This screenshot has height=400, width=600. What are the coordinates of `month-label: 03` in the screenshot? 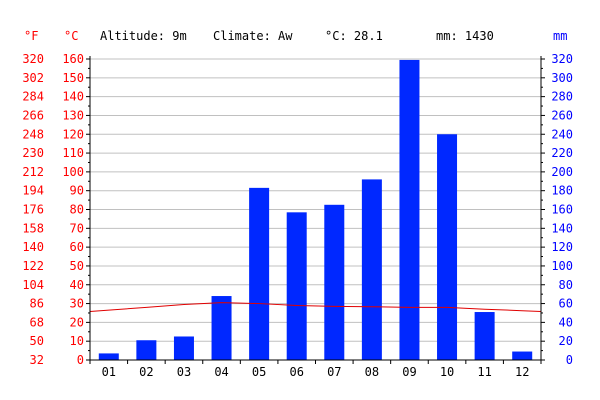 It's located at (184, 372).